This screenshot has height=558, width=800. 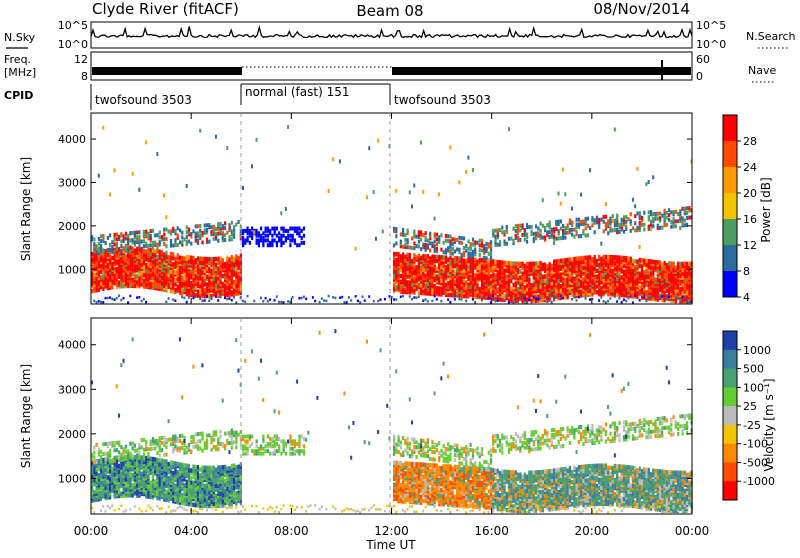 What do you see at coordinates (72, 182) in the screenshot?
I see `power-ytick-2: 3000` at bounding box center [72, 182].